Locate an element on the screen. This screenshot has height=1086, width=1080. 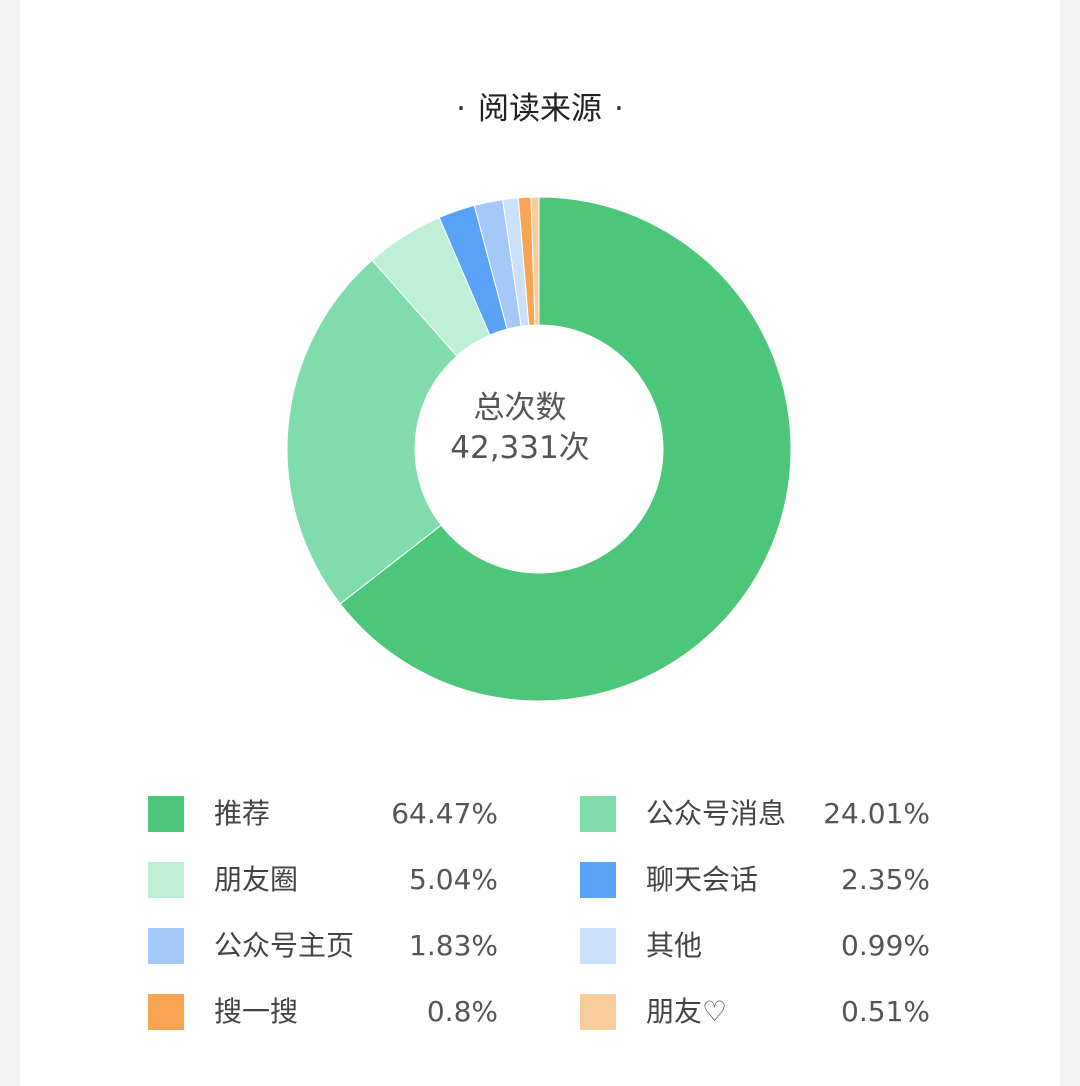
legend-label: 其他 is located at coordinates (674, 945).